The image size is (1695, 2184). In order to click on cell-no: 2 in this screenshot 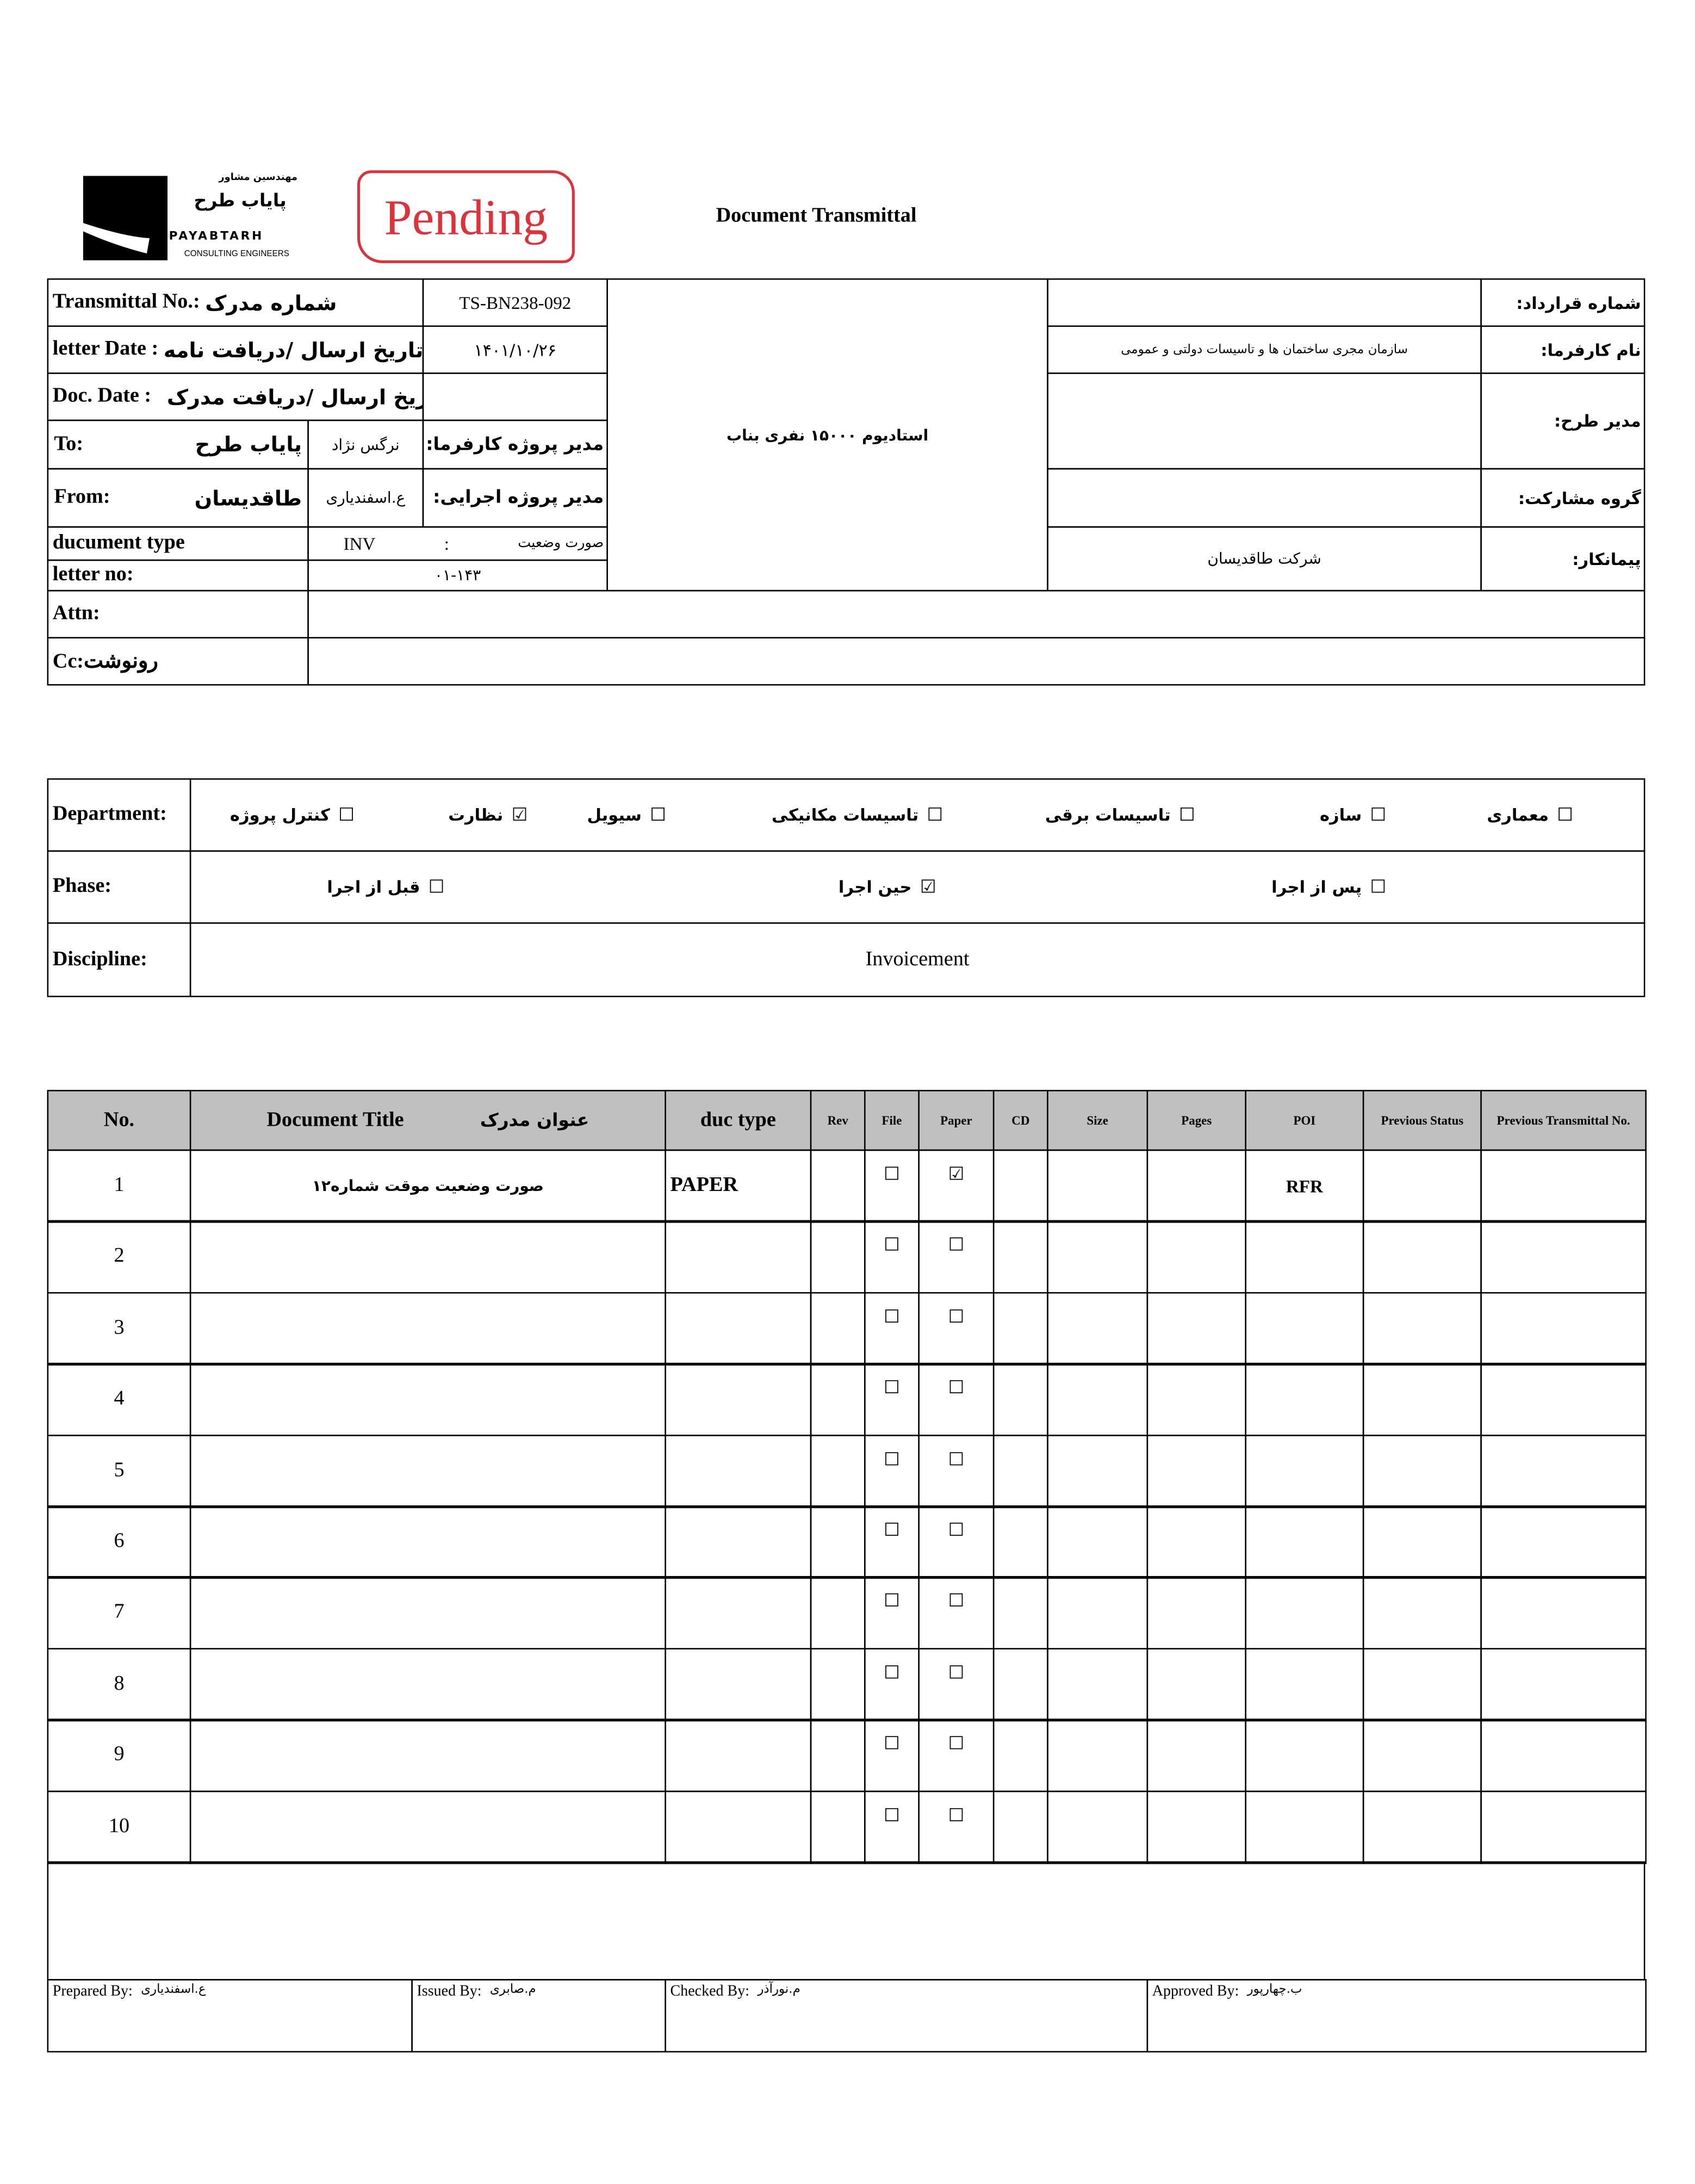, I will do `click(119, 1257)`.